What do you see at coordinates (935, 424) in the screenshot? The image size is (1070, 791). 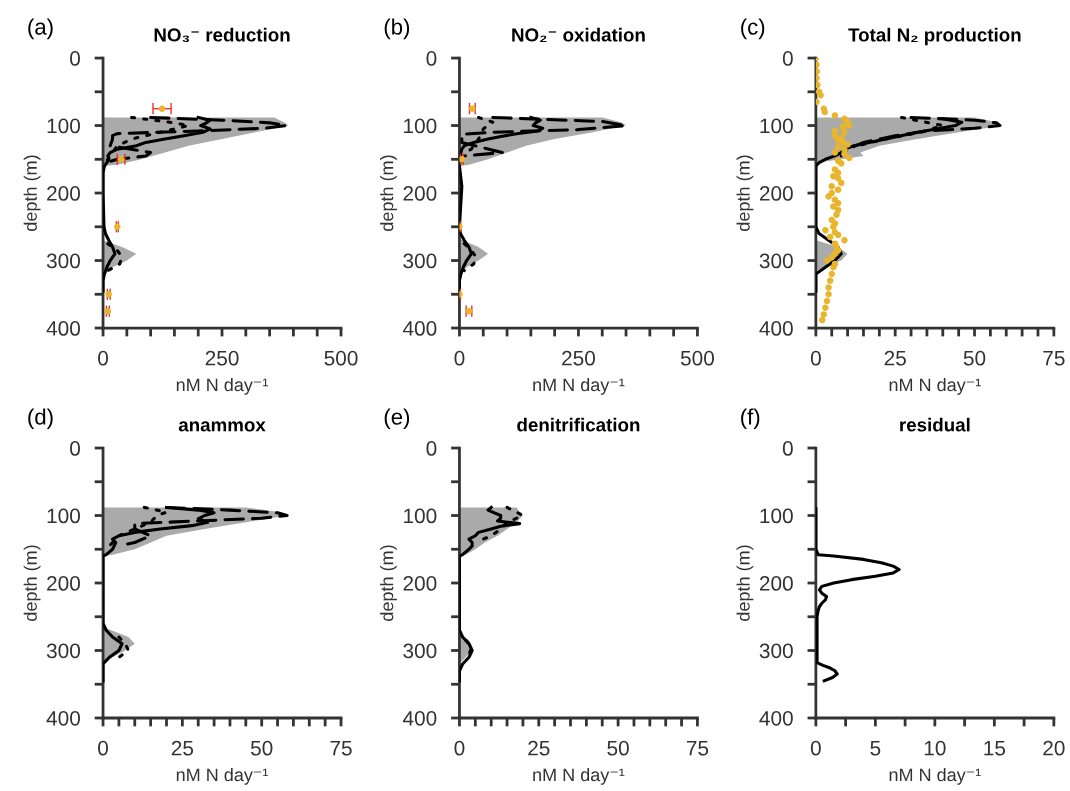 I see `chart-title: residual` at bounding box center [935, 424].